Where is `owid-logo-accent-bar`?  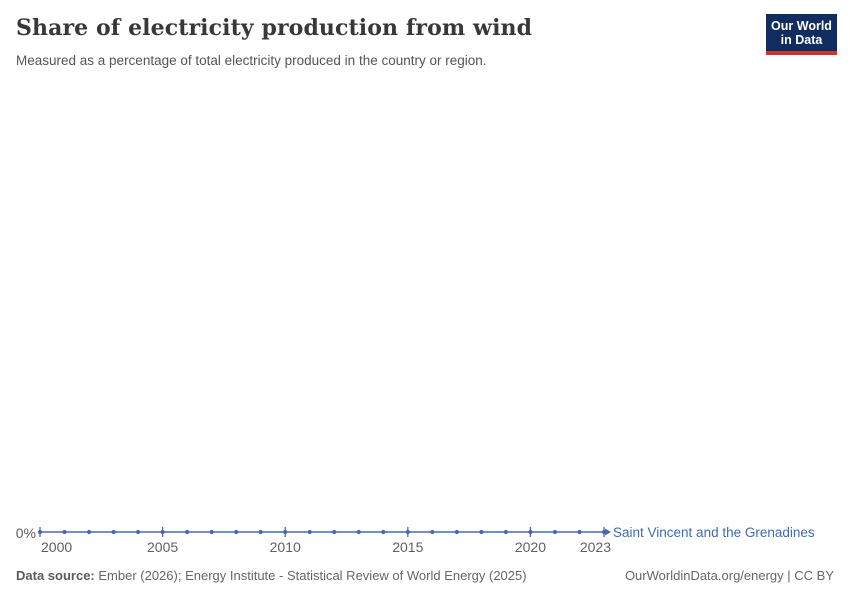
owid-logo-accent-bar is located at coordinates (801, 53).